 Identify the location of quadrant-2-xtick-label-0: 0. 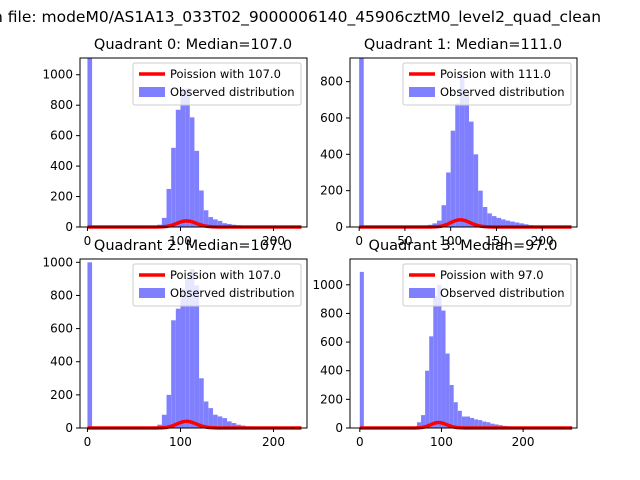
(88, 442).